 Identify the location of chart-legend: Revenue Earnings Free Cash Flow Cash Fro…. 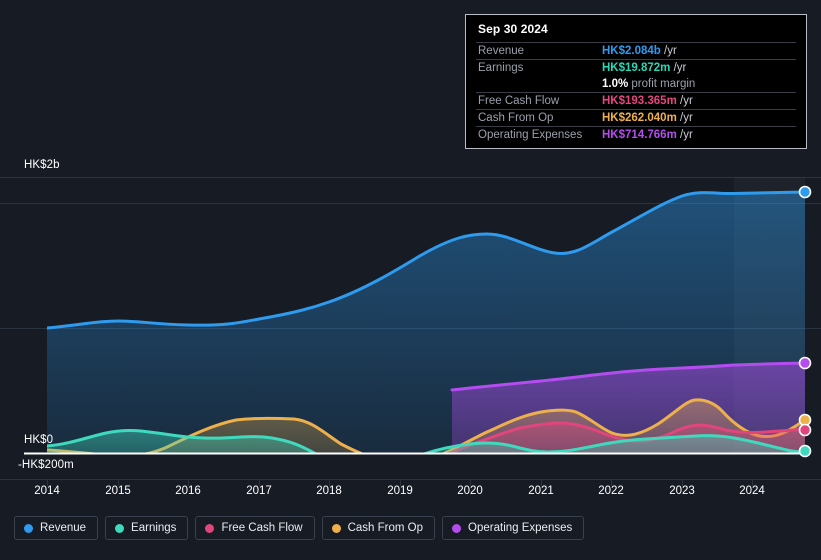
(299, 528).